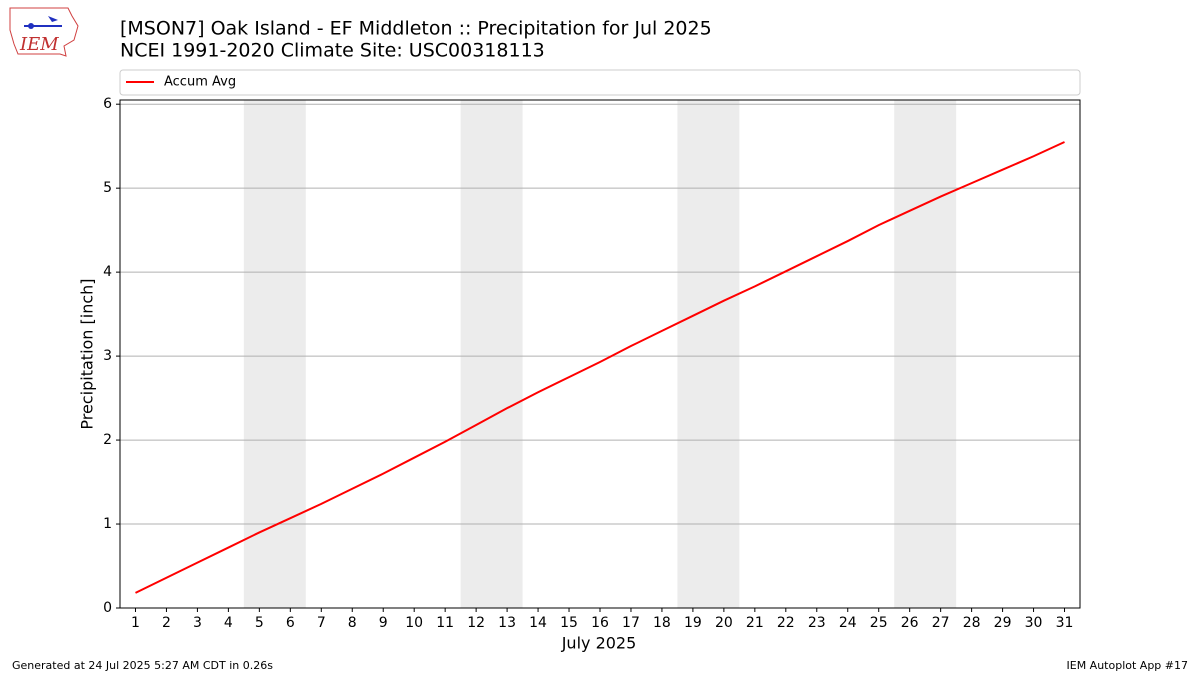  Describe the element at coordinates (1065, 623) in the screenshot. I see `x-tick-label: 31` at that location.